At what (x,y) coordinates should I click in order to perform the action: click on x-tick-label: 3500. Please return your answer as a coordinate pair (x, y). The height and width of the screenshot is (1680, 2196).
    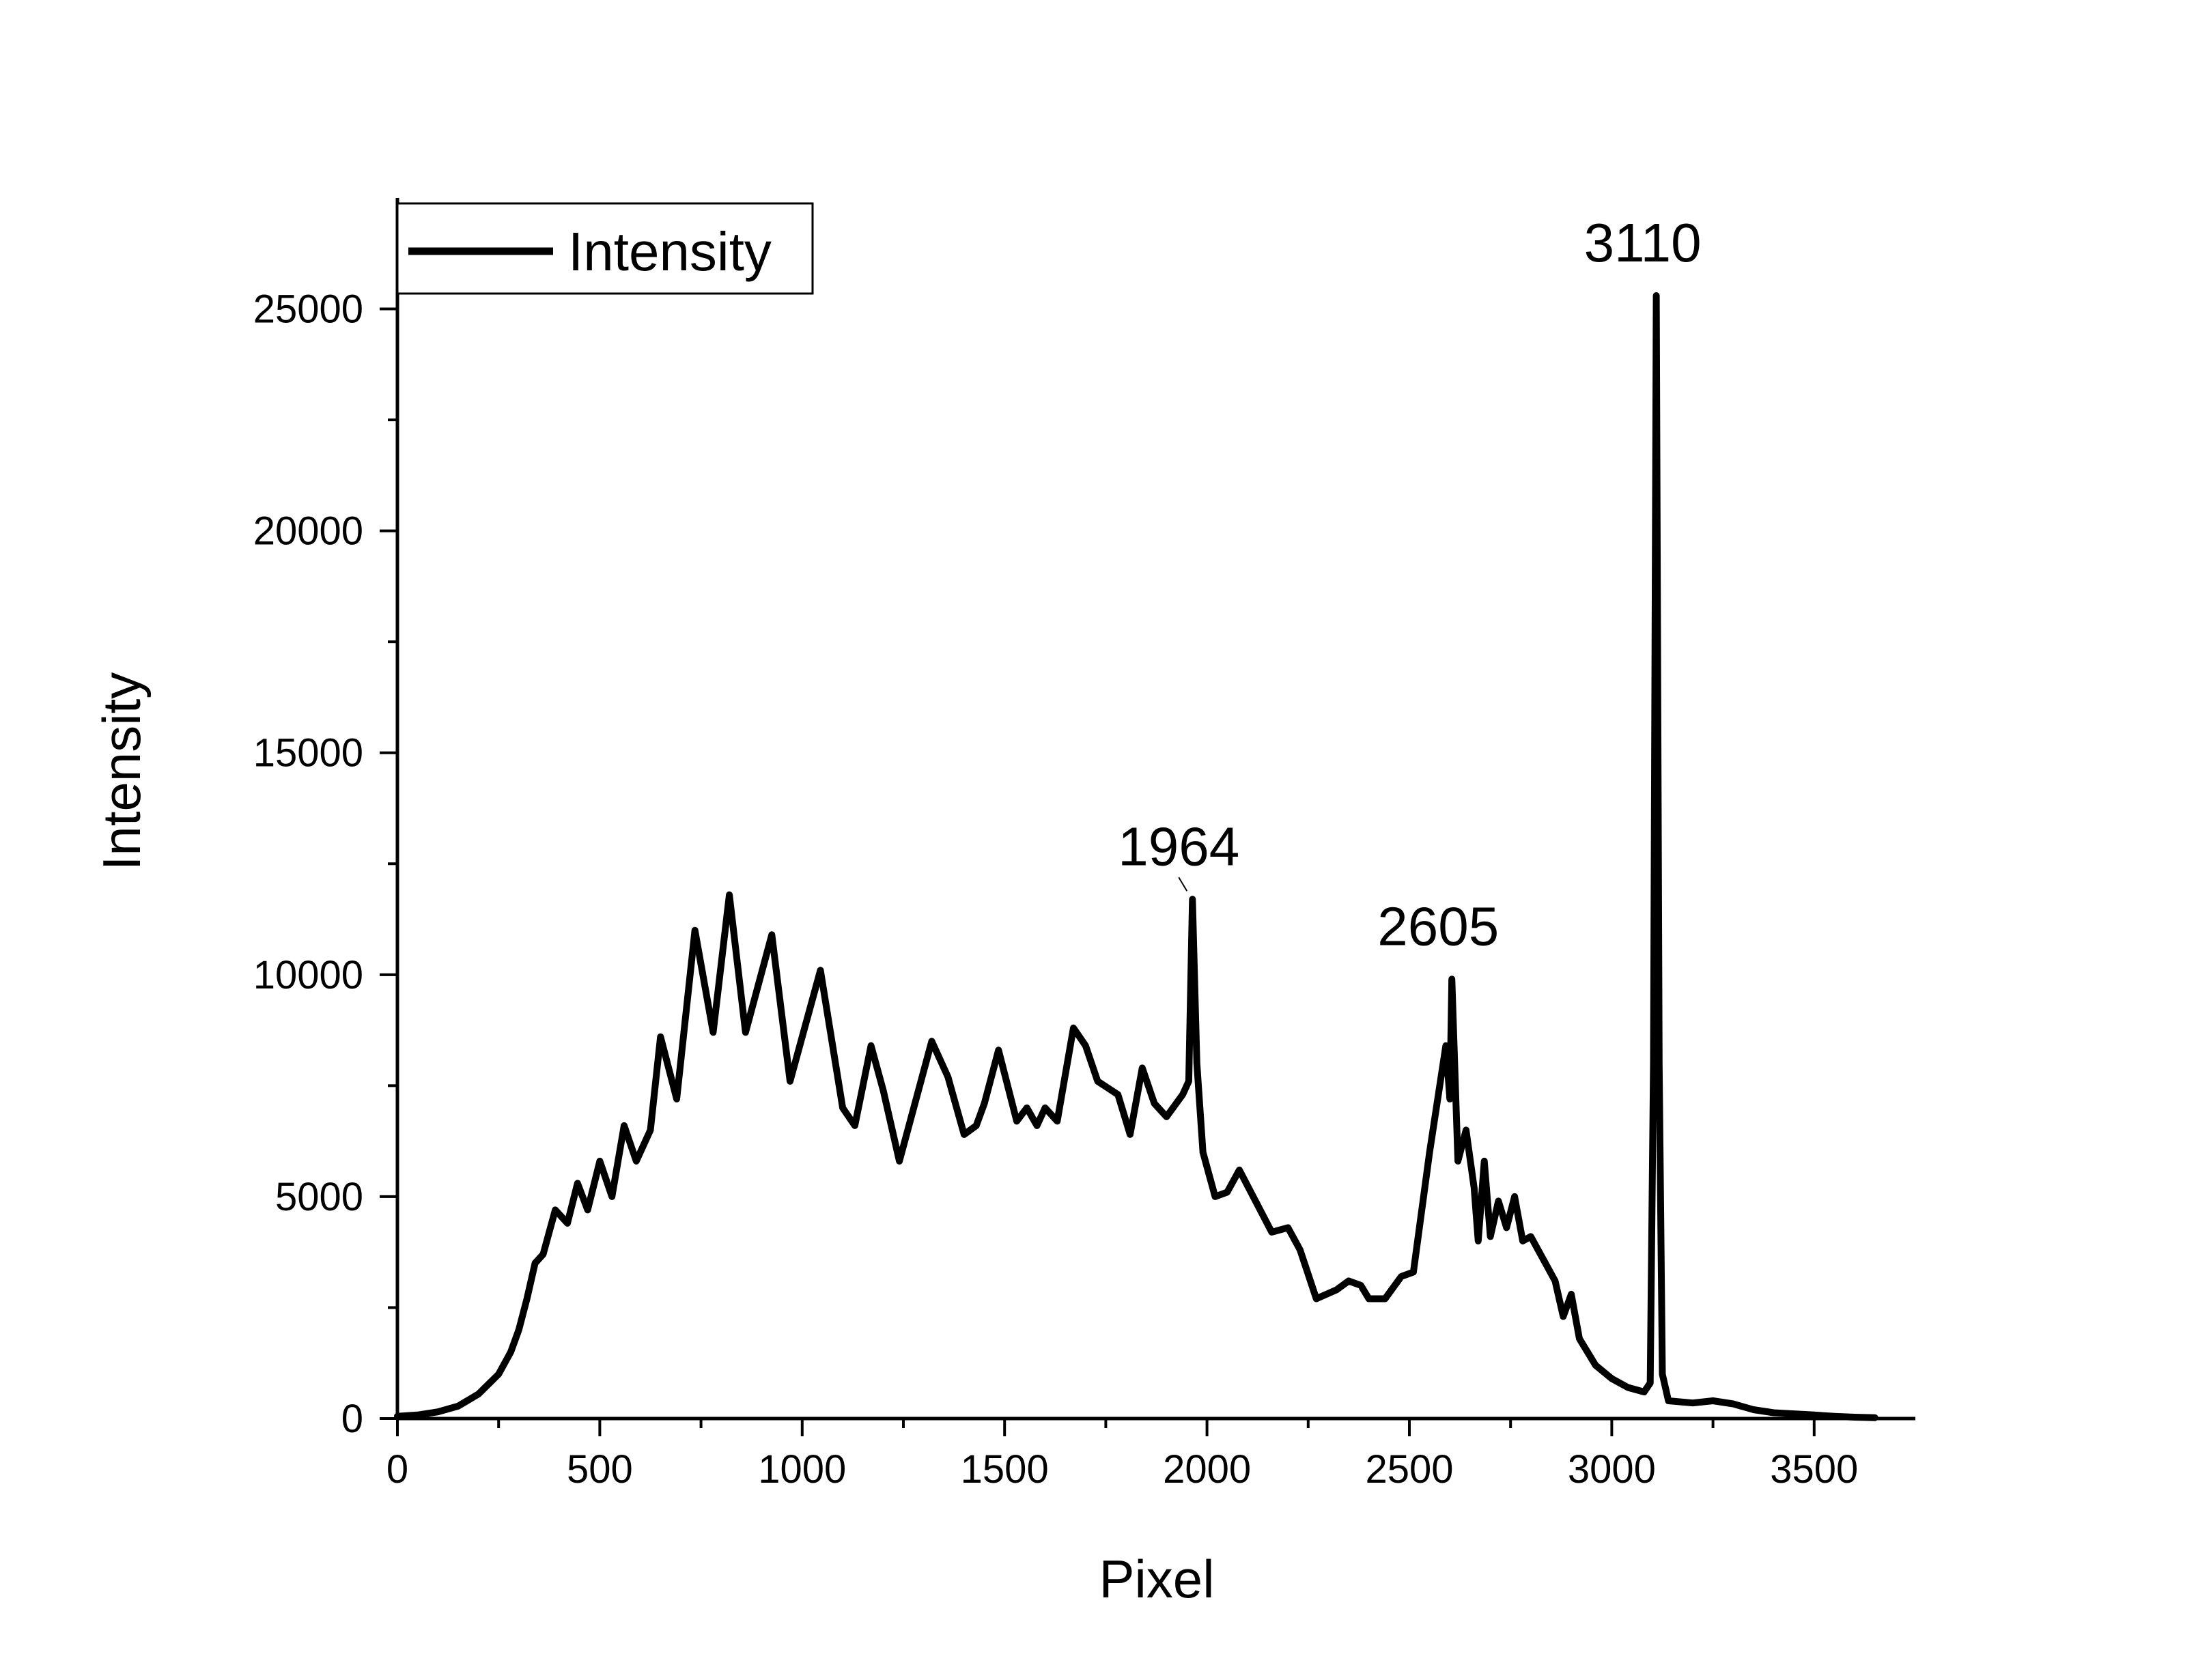
    Looking at the image, I should click on (1814, 1469).